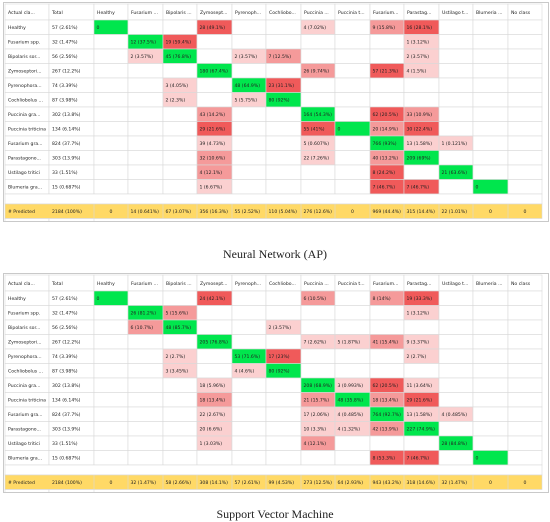  I want to click on predicted-value: 0, so click(525, 212).